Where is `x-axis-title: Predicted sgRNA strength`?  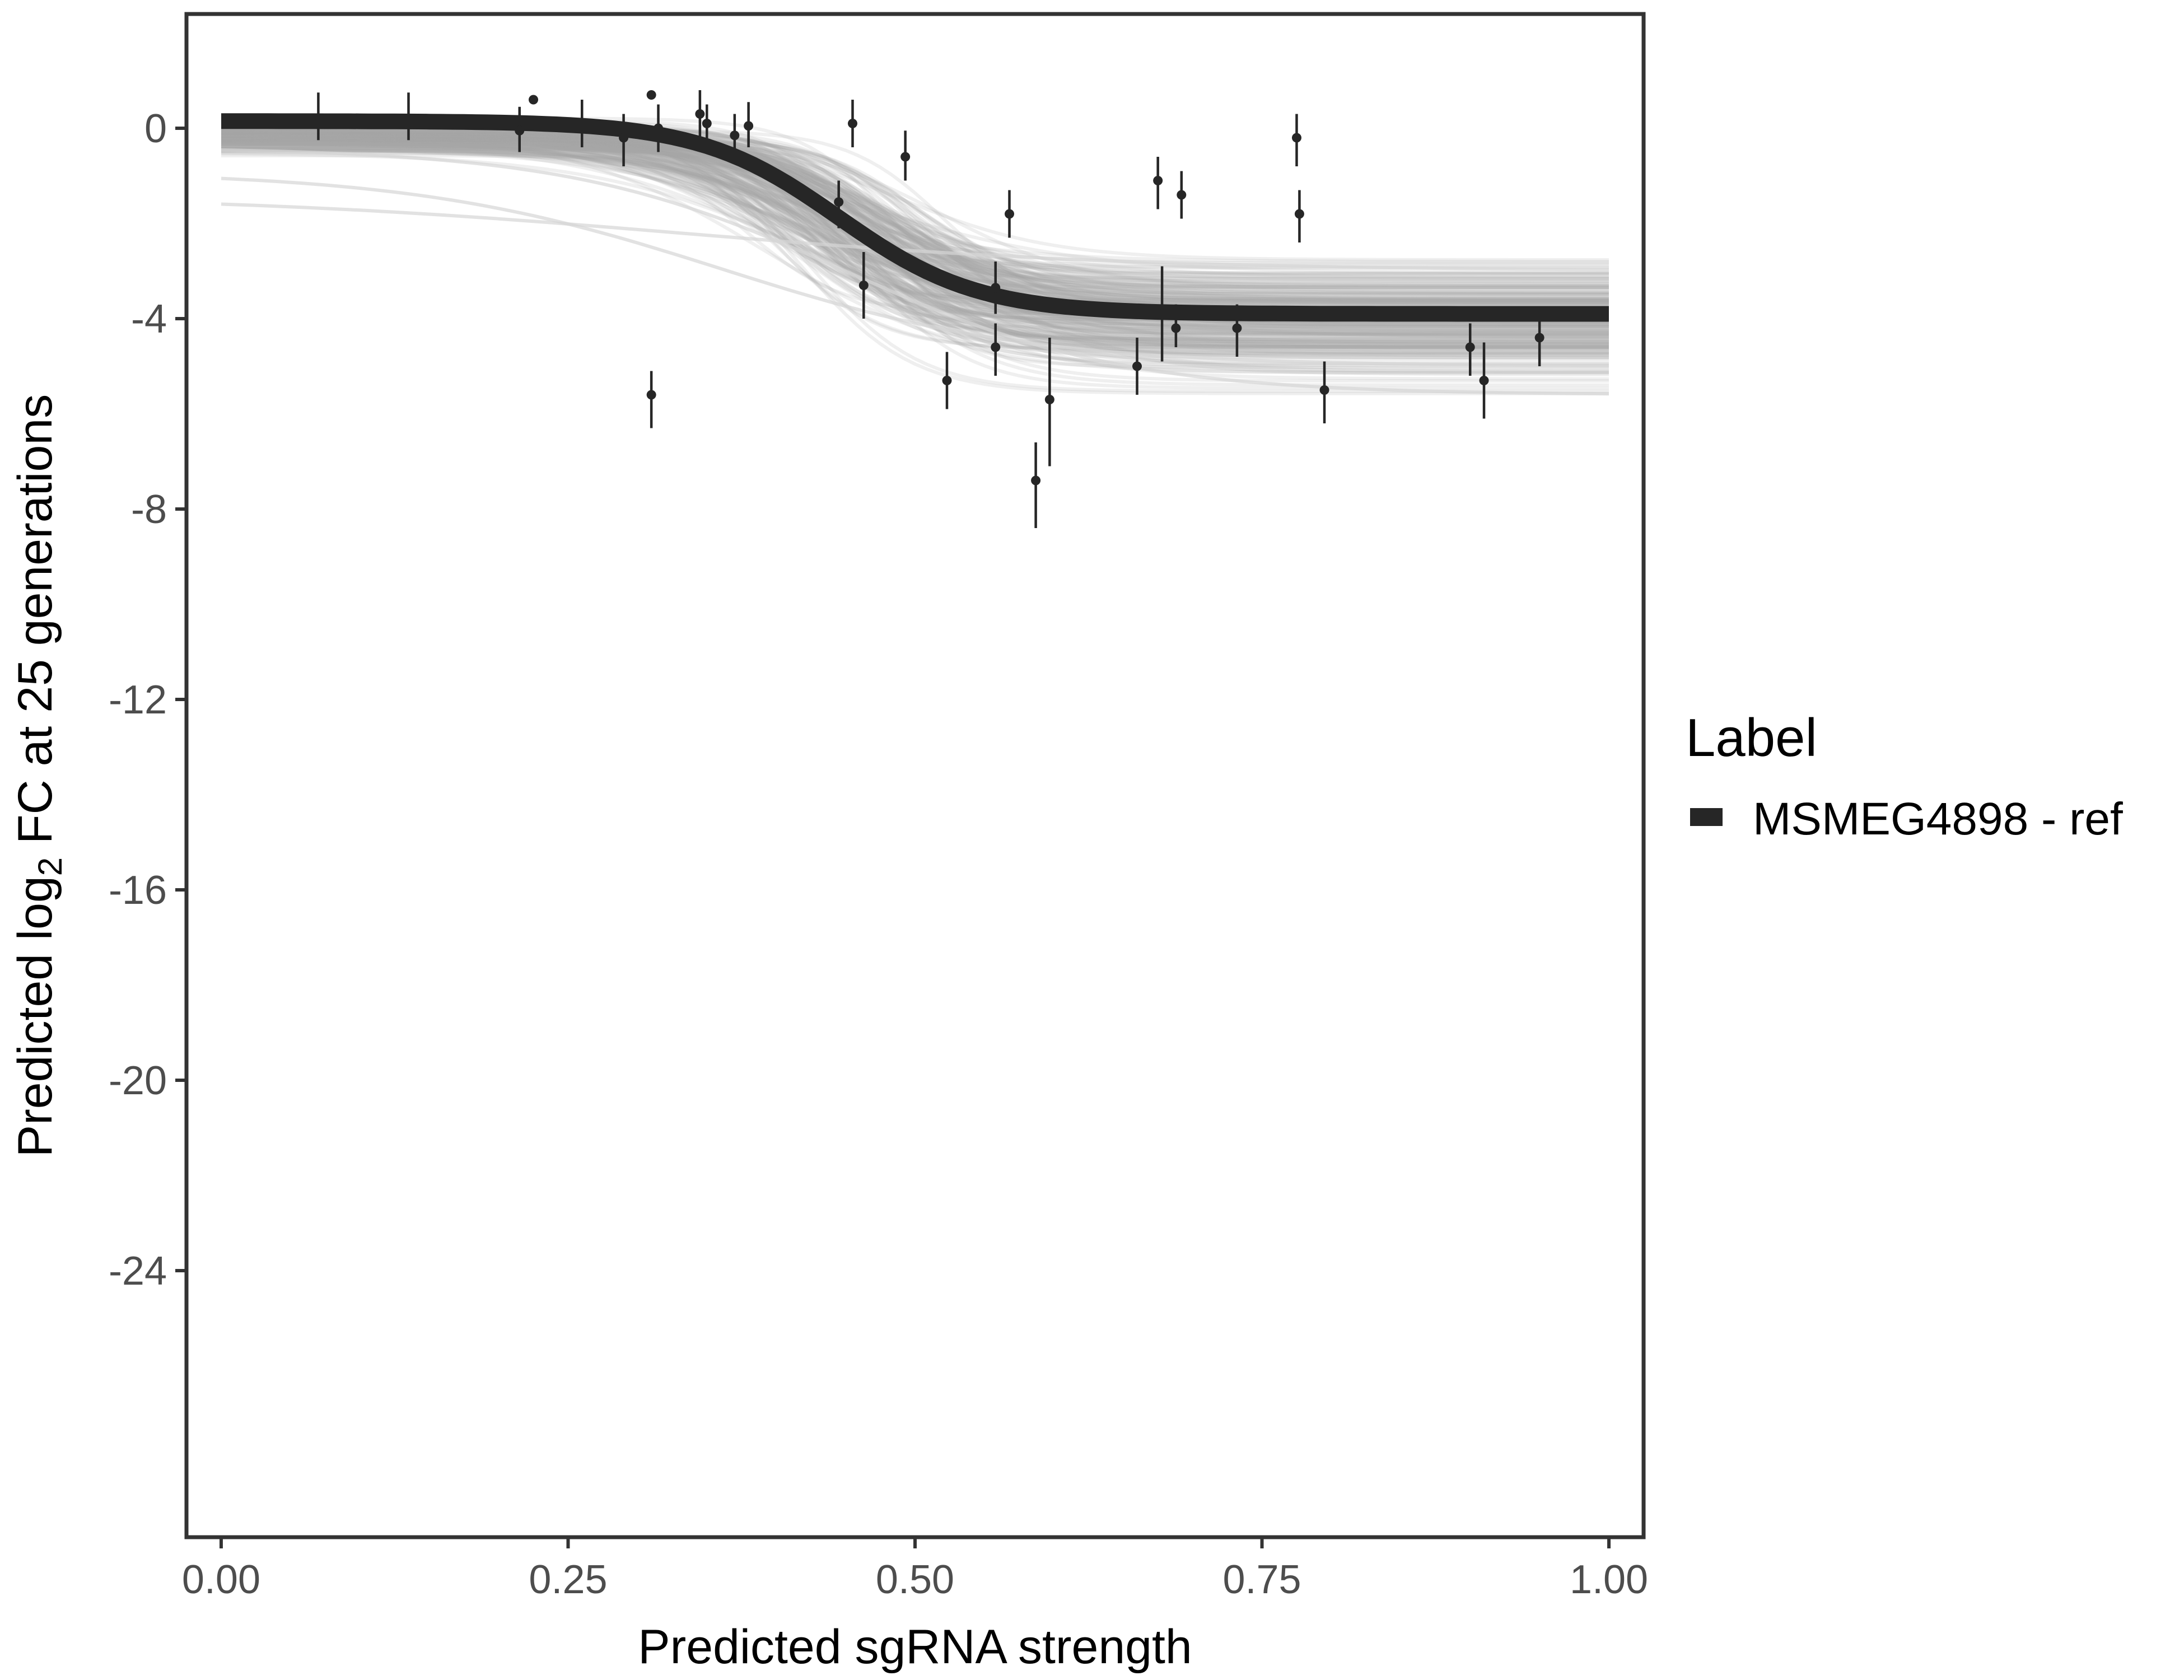 x-axis-title: Predicted sgRNA strength is located at coordinates (915, 1647).